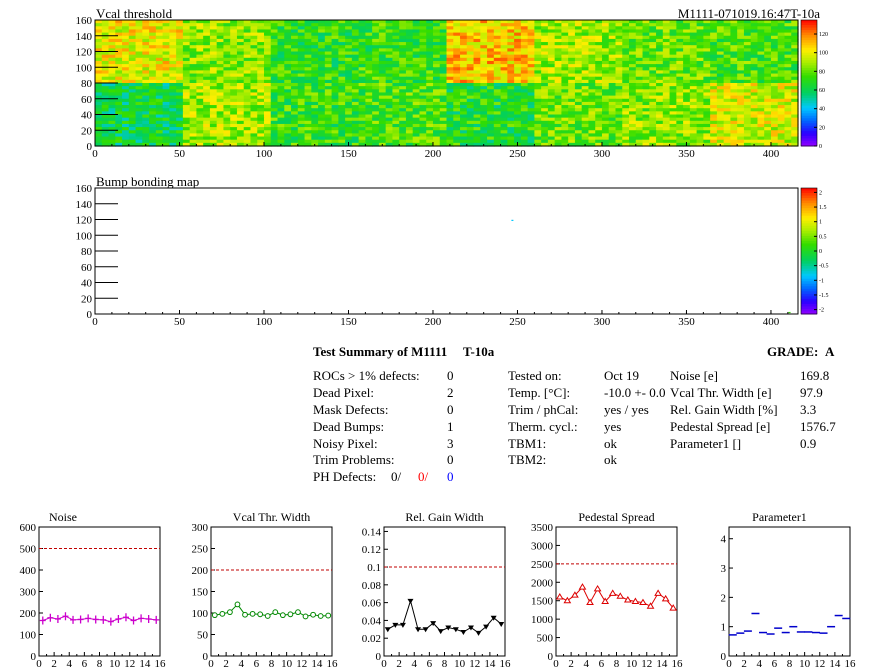  Describe the element at coordinates (28, 614) in the screenshot. I see `y-tick-label: 200` at that location.